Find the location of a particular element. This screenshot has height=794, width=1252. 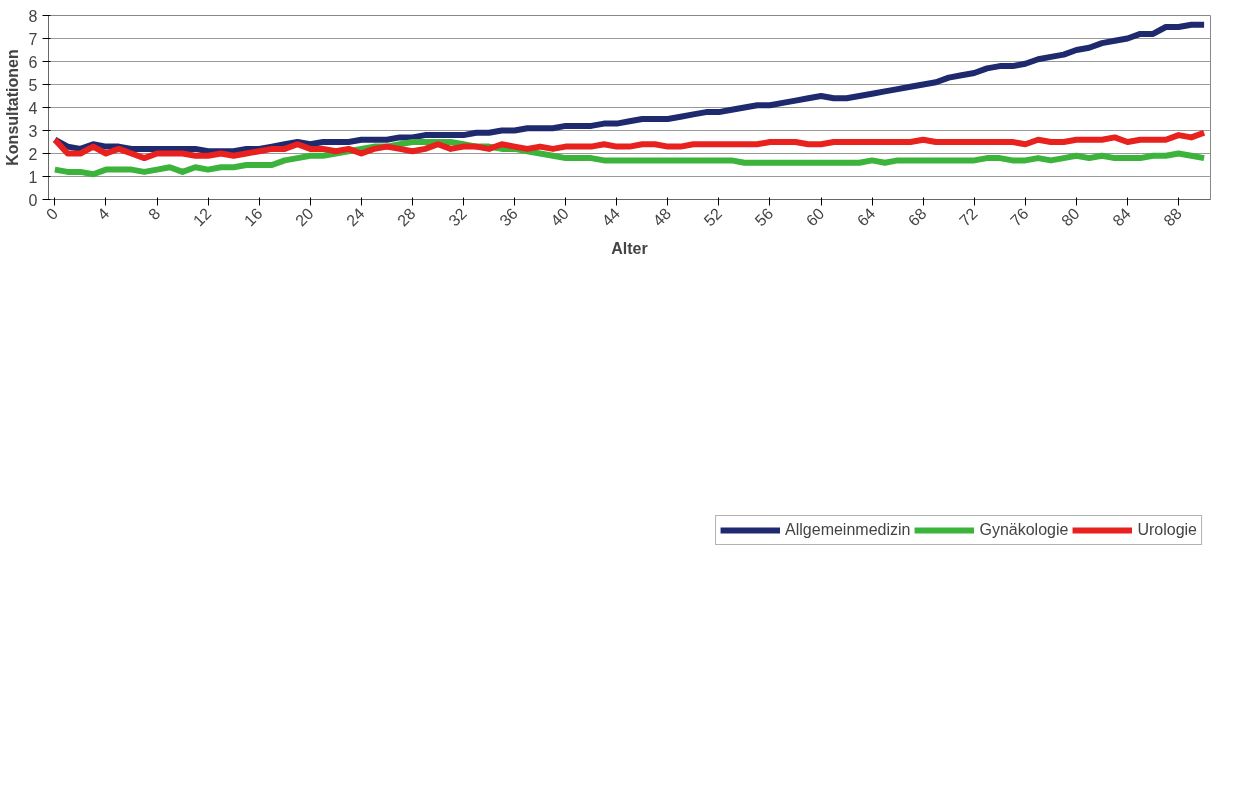

x-tick-label: 4 is located at coordinates (103, 214).